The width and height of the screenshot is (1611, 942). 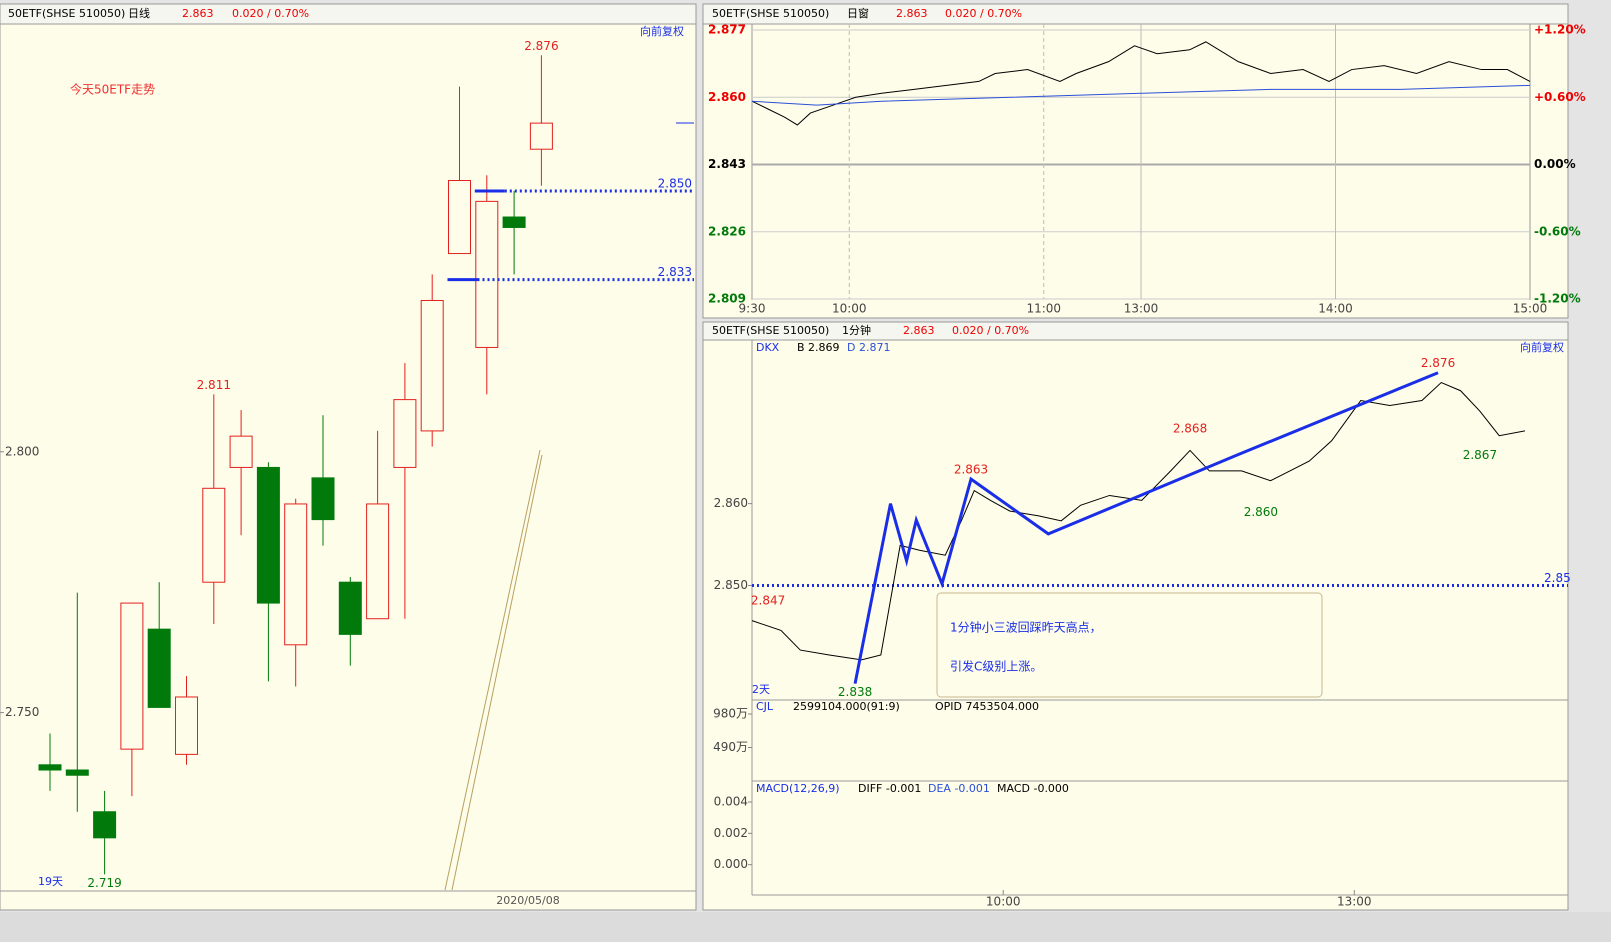 What do you see at coordinates (731, 833) in the screenshot?
I see `y-tick-label: 0.002` at bounding box center [731, 833].